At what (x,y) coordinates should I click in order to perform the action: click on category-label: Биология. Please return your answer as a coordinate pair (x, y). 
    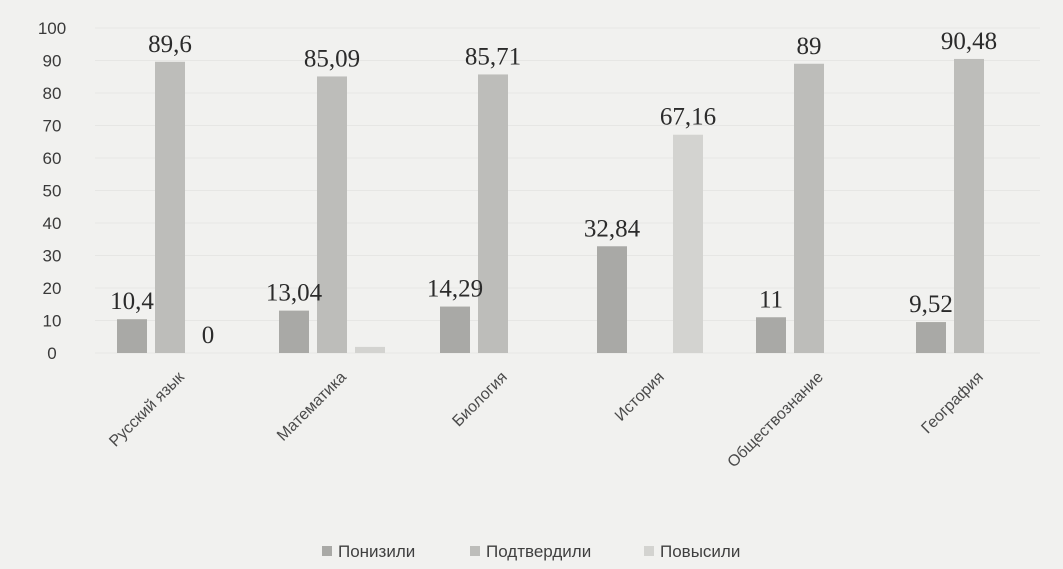
    Looking at the image, I should click on (479, 399).